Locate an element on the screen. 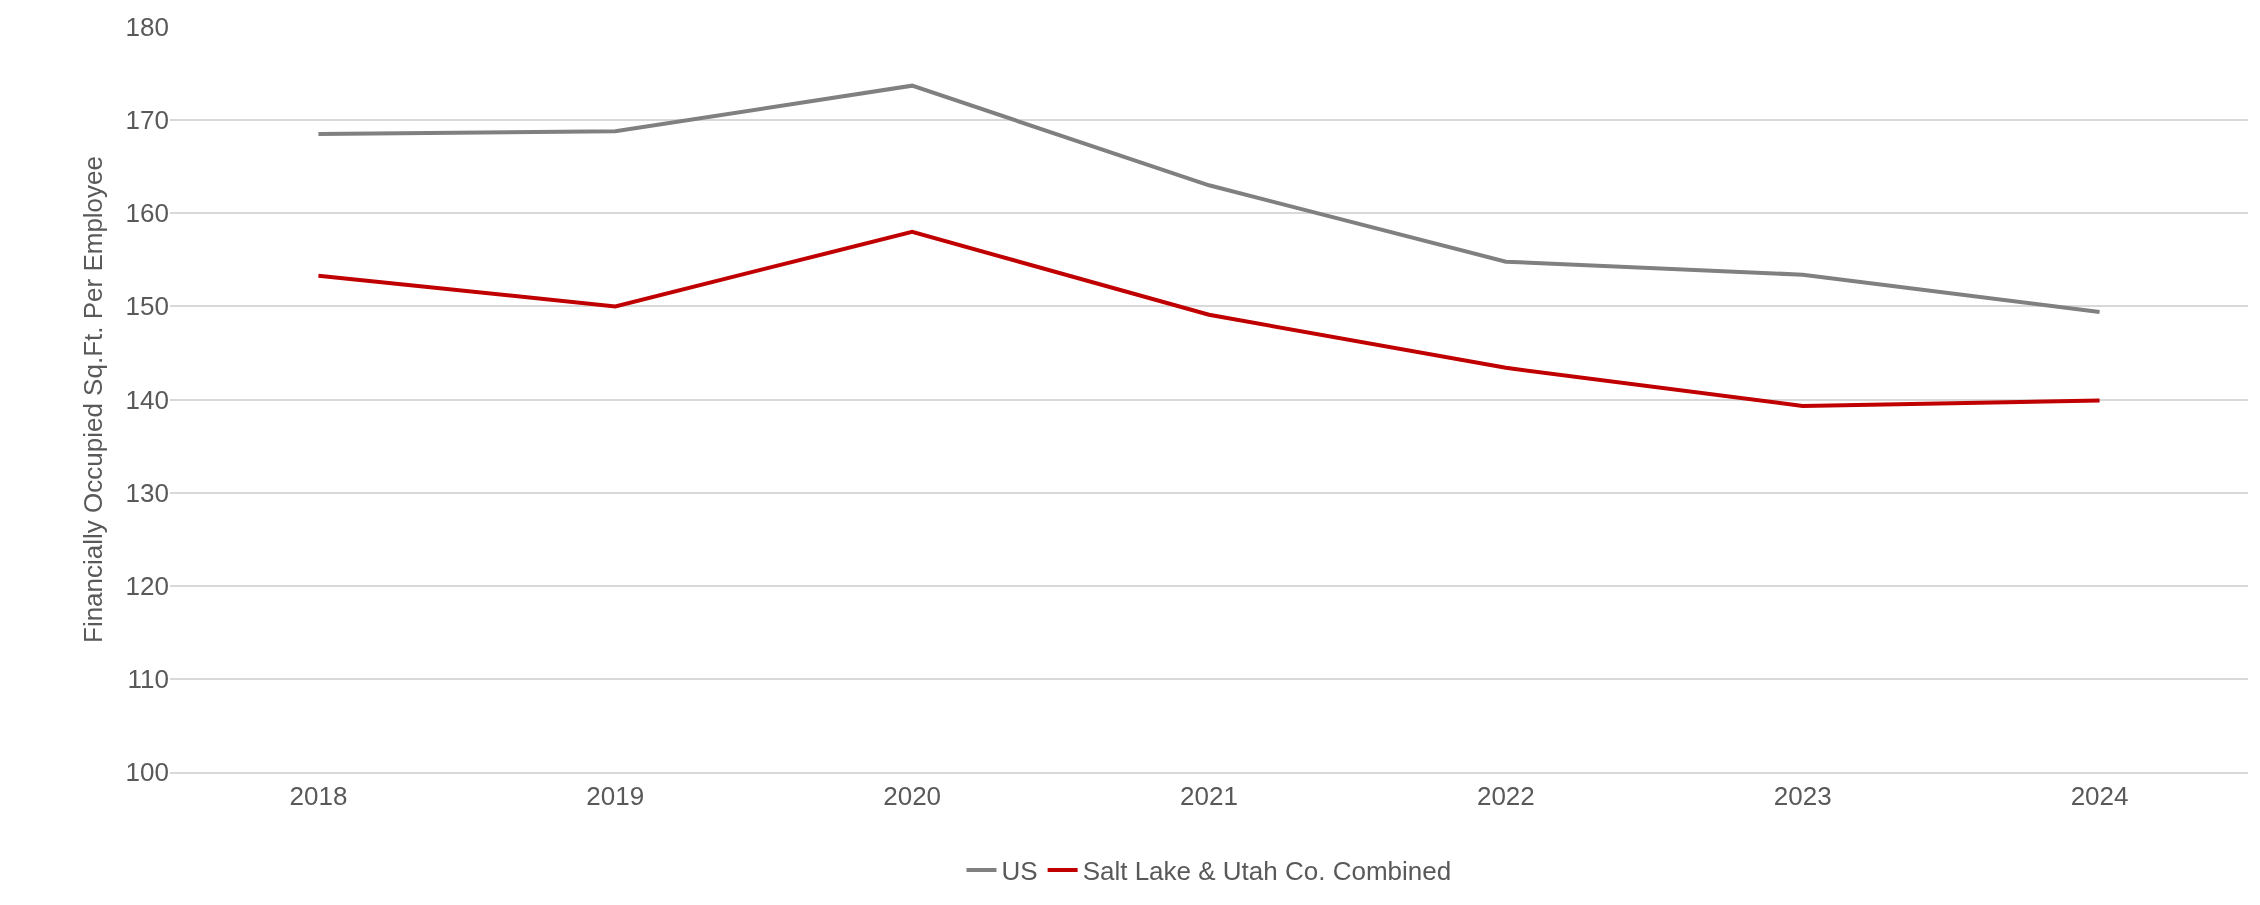  y-tick-label: 170 is located at coordinates (147, 120).